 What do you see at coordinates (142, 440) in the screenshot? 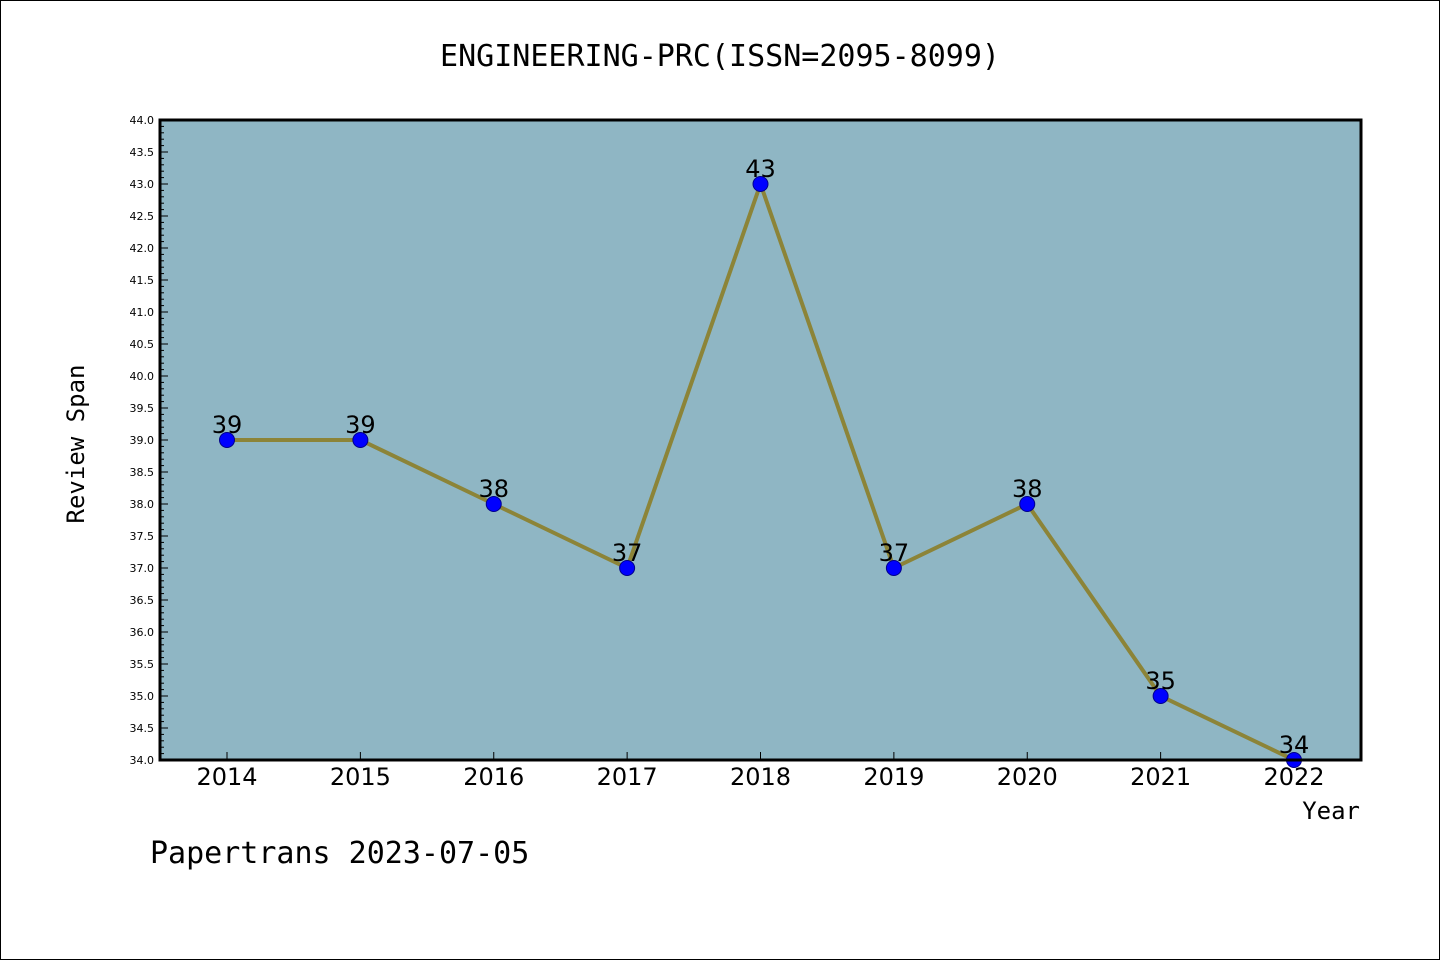
I see `y-tick-label: 39.0` at bounding box center [142, 440].